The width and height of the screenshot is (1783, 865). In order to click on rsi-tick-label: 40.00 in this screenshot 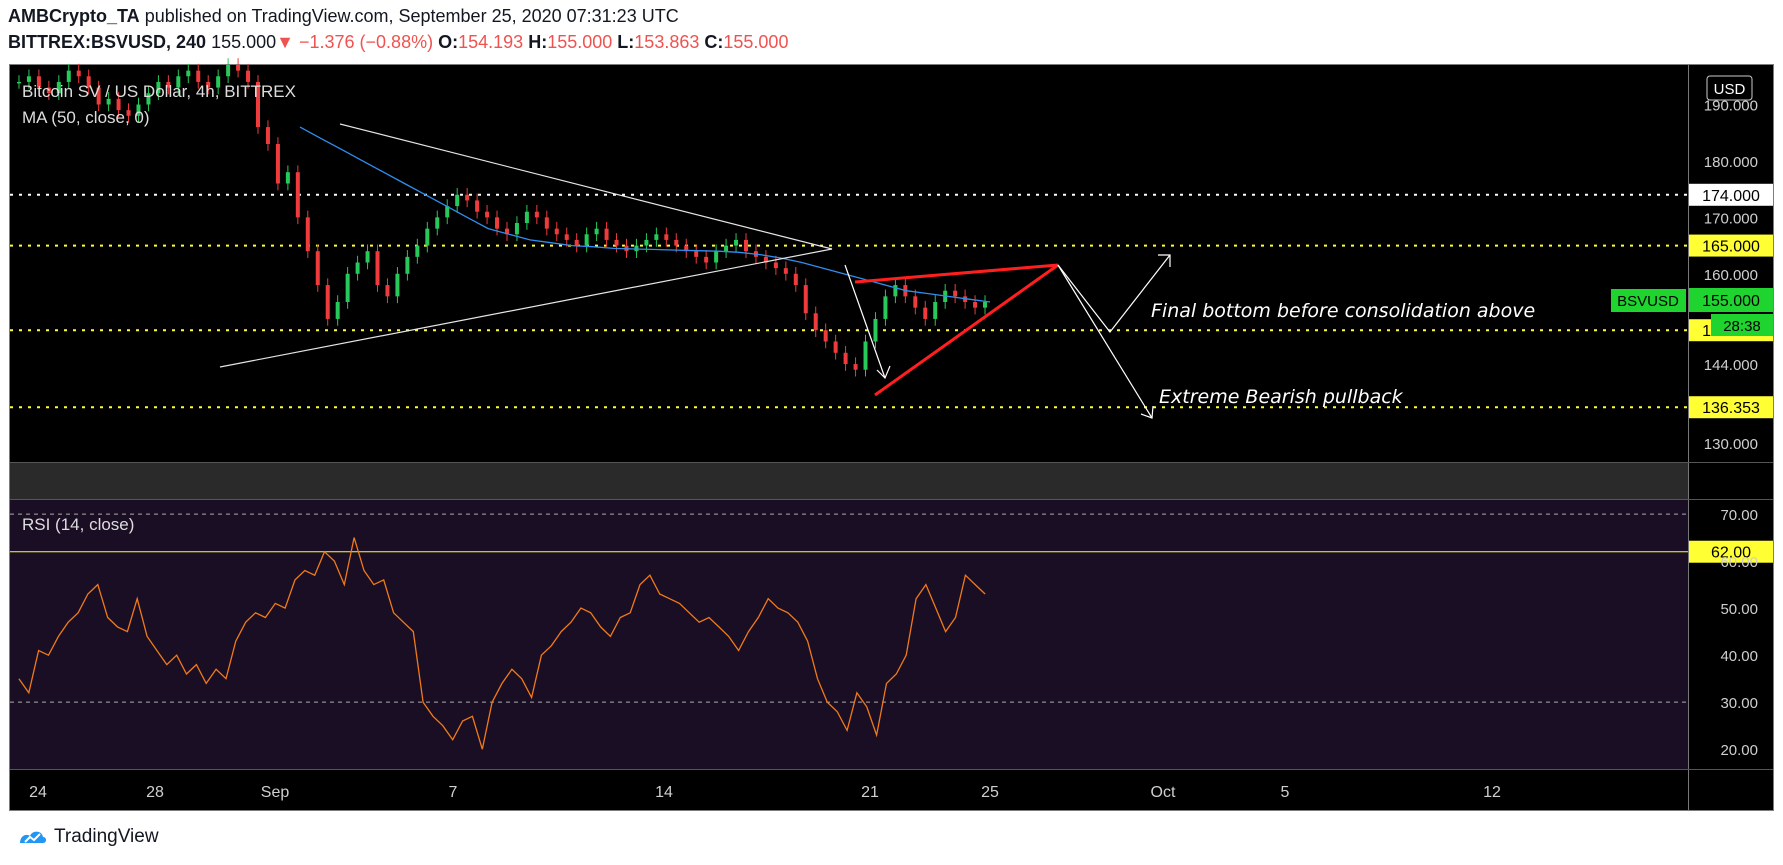, I will do `click(1739, 656)`.